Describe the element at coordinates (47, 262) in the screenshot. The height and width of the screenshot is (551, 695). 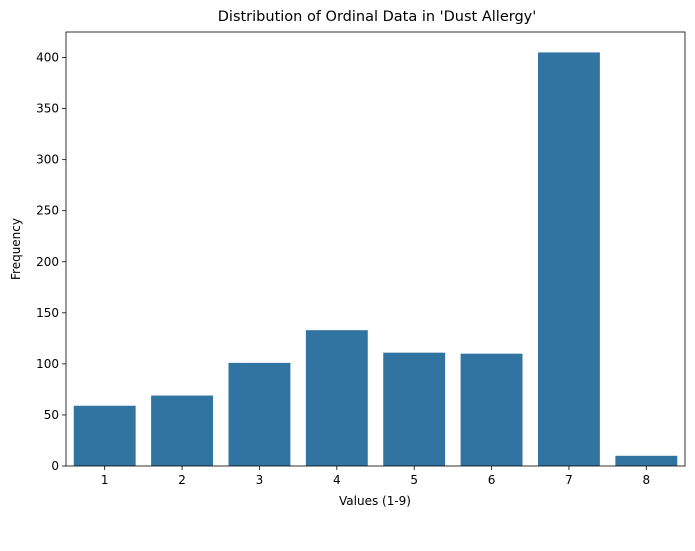
I see `y-tick-label: 200` at that location.